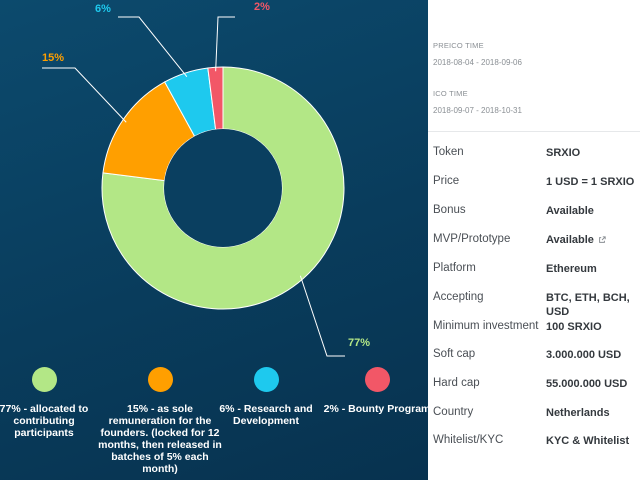 The width and height of the screenshot is (640, 480). Describe the element at coordinates (584, 355) in the screenshot. I see `detail-value: 3.000.000 USD` at that location.